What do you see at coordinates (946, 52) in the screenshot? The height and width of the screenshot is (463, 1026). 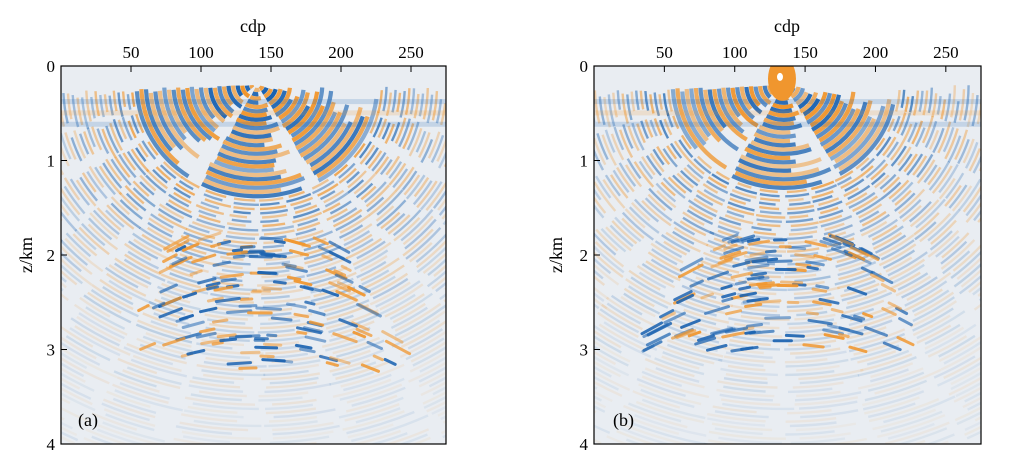 I see `panel-b-x-tick-label: 250` at bounding box center [946, 52].